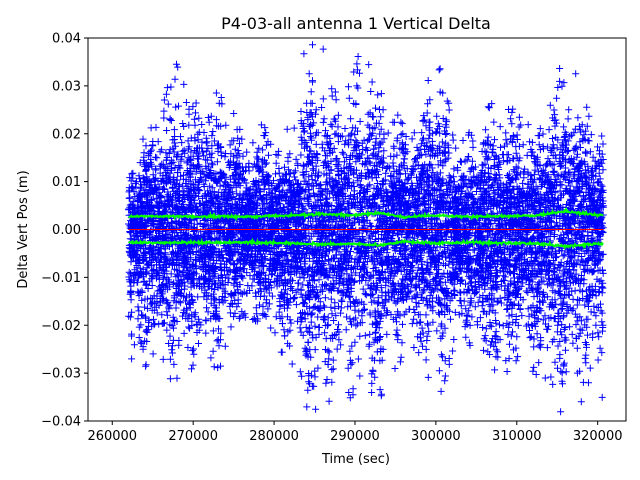 The image size is (640, 480). I want to click on y-tick-label: 0.04, so click(66, 39).